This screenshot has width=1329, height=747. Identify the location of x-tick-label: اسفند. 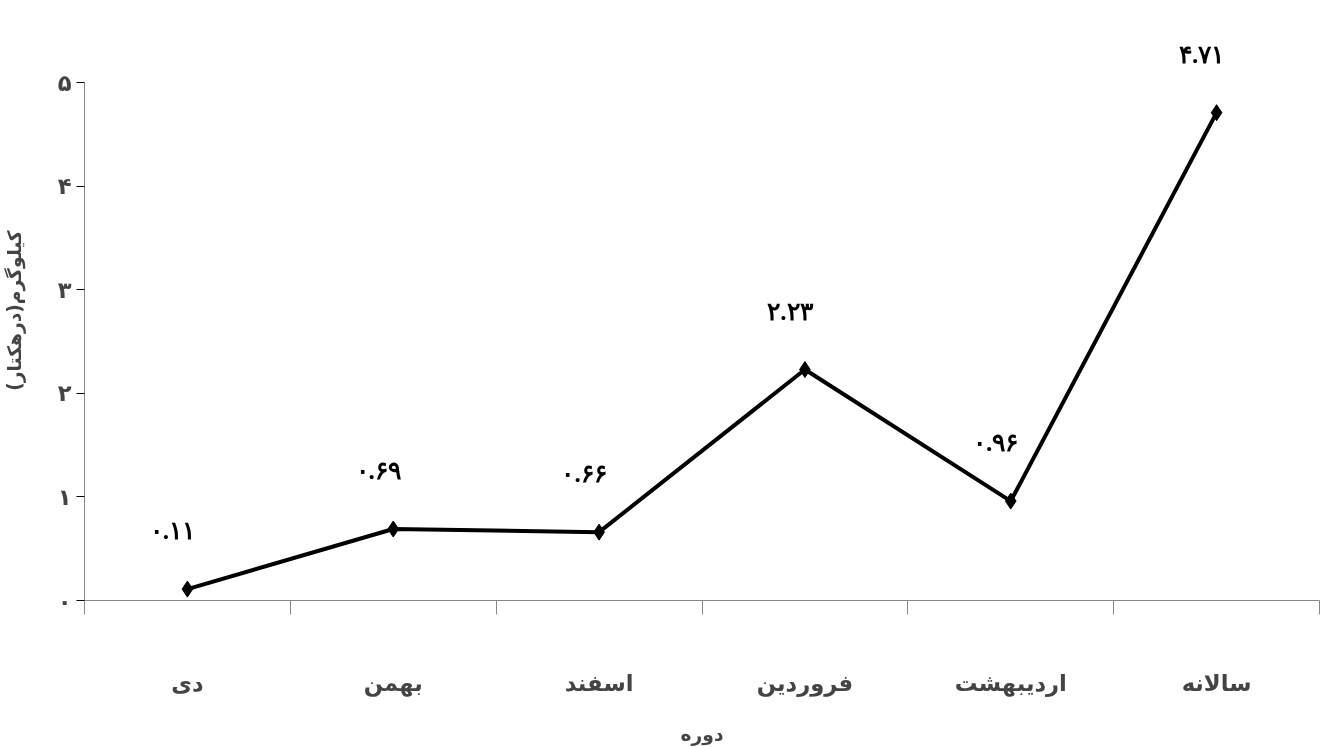
(599, 682).